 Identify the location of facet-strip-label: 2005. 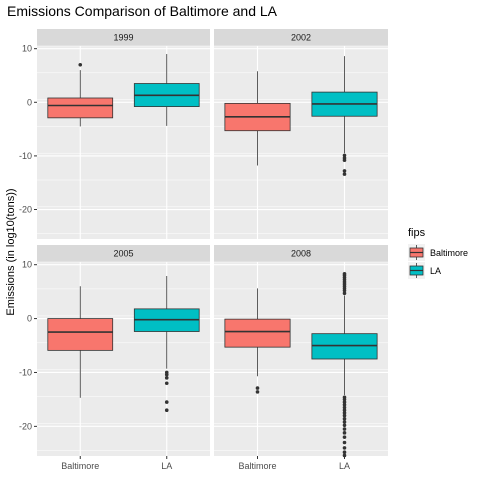
(123, 254).